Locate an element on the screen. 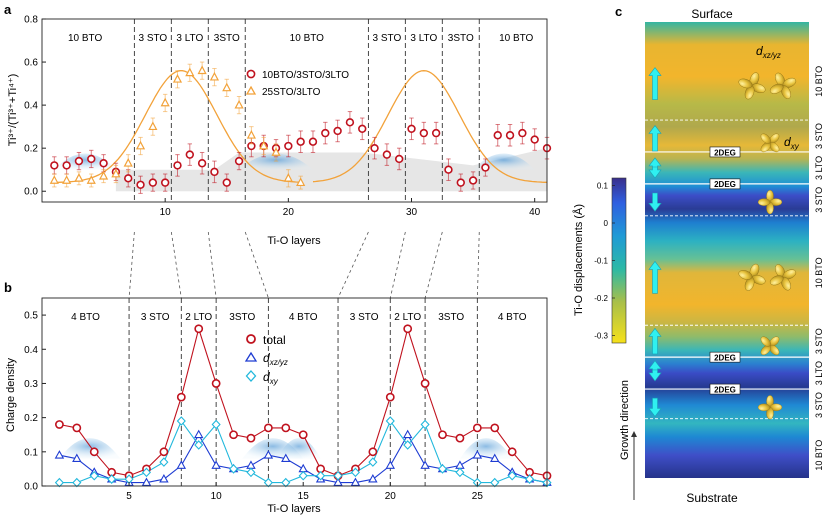  panel-label-a: a is located at coordinates (8, 9).